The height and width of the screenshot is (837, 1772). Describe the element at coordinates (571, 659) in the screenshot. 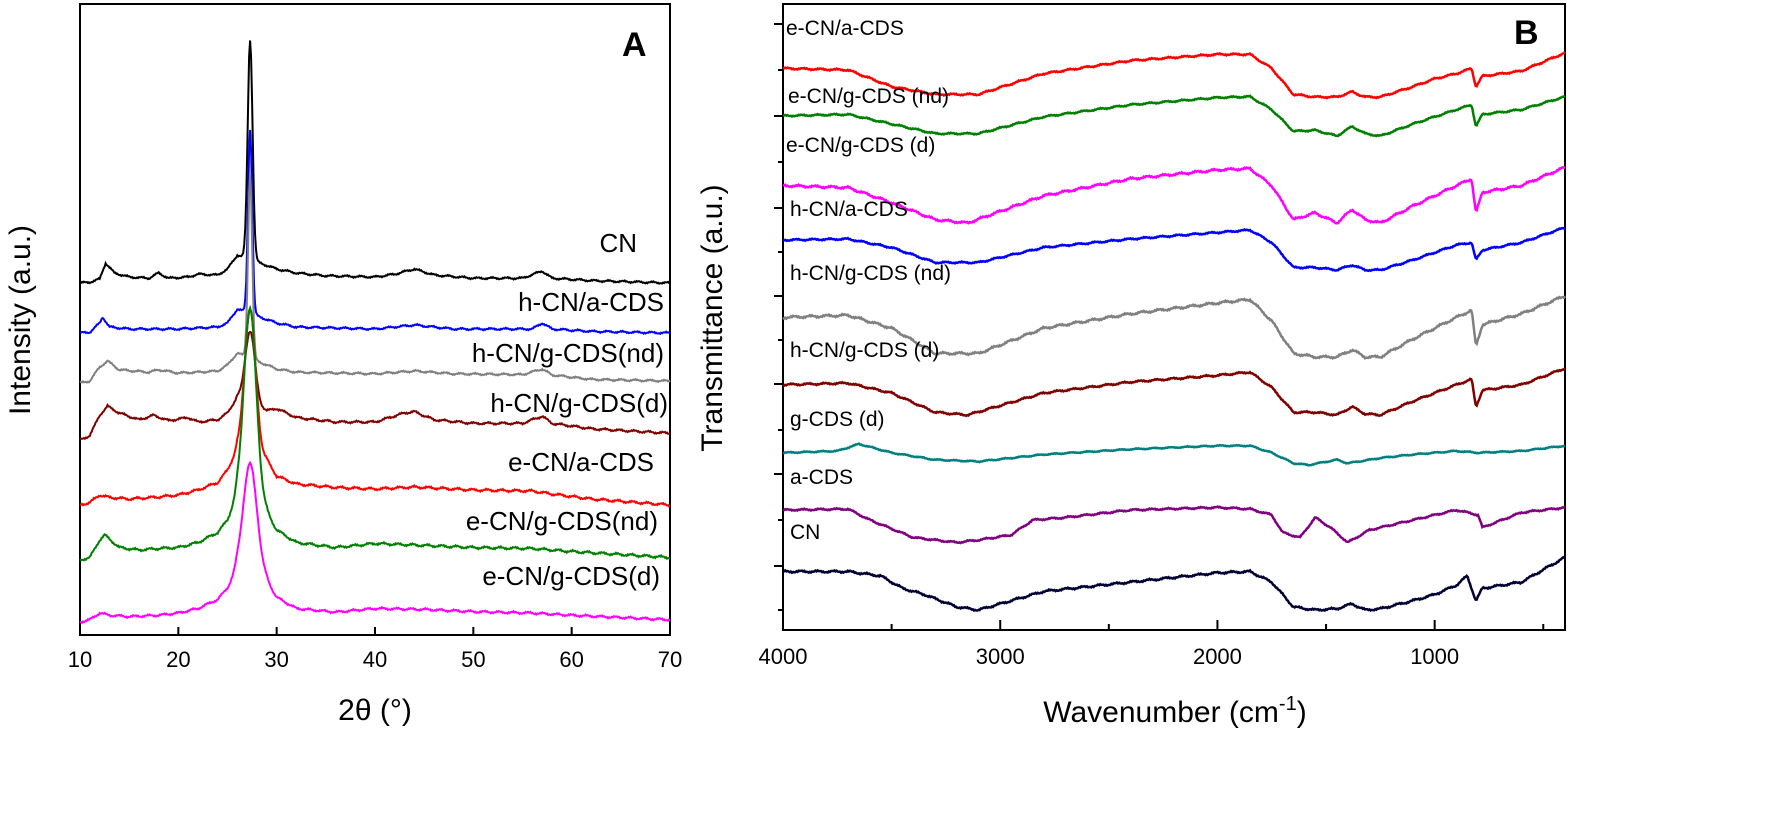

I see `x-tick-label-60: 60` at that location.